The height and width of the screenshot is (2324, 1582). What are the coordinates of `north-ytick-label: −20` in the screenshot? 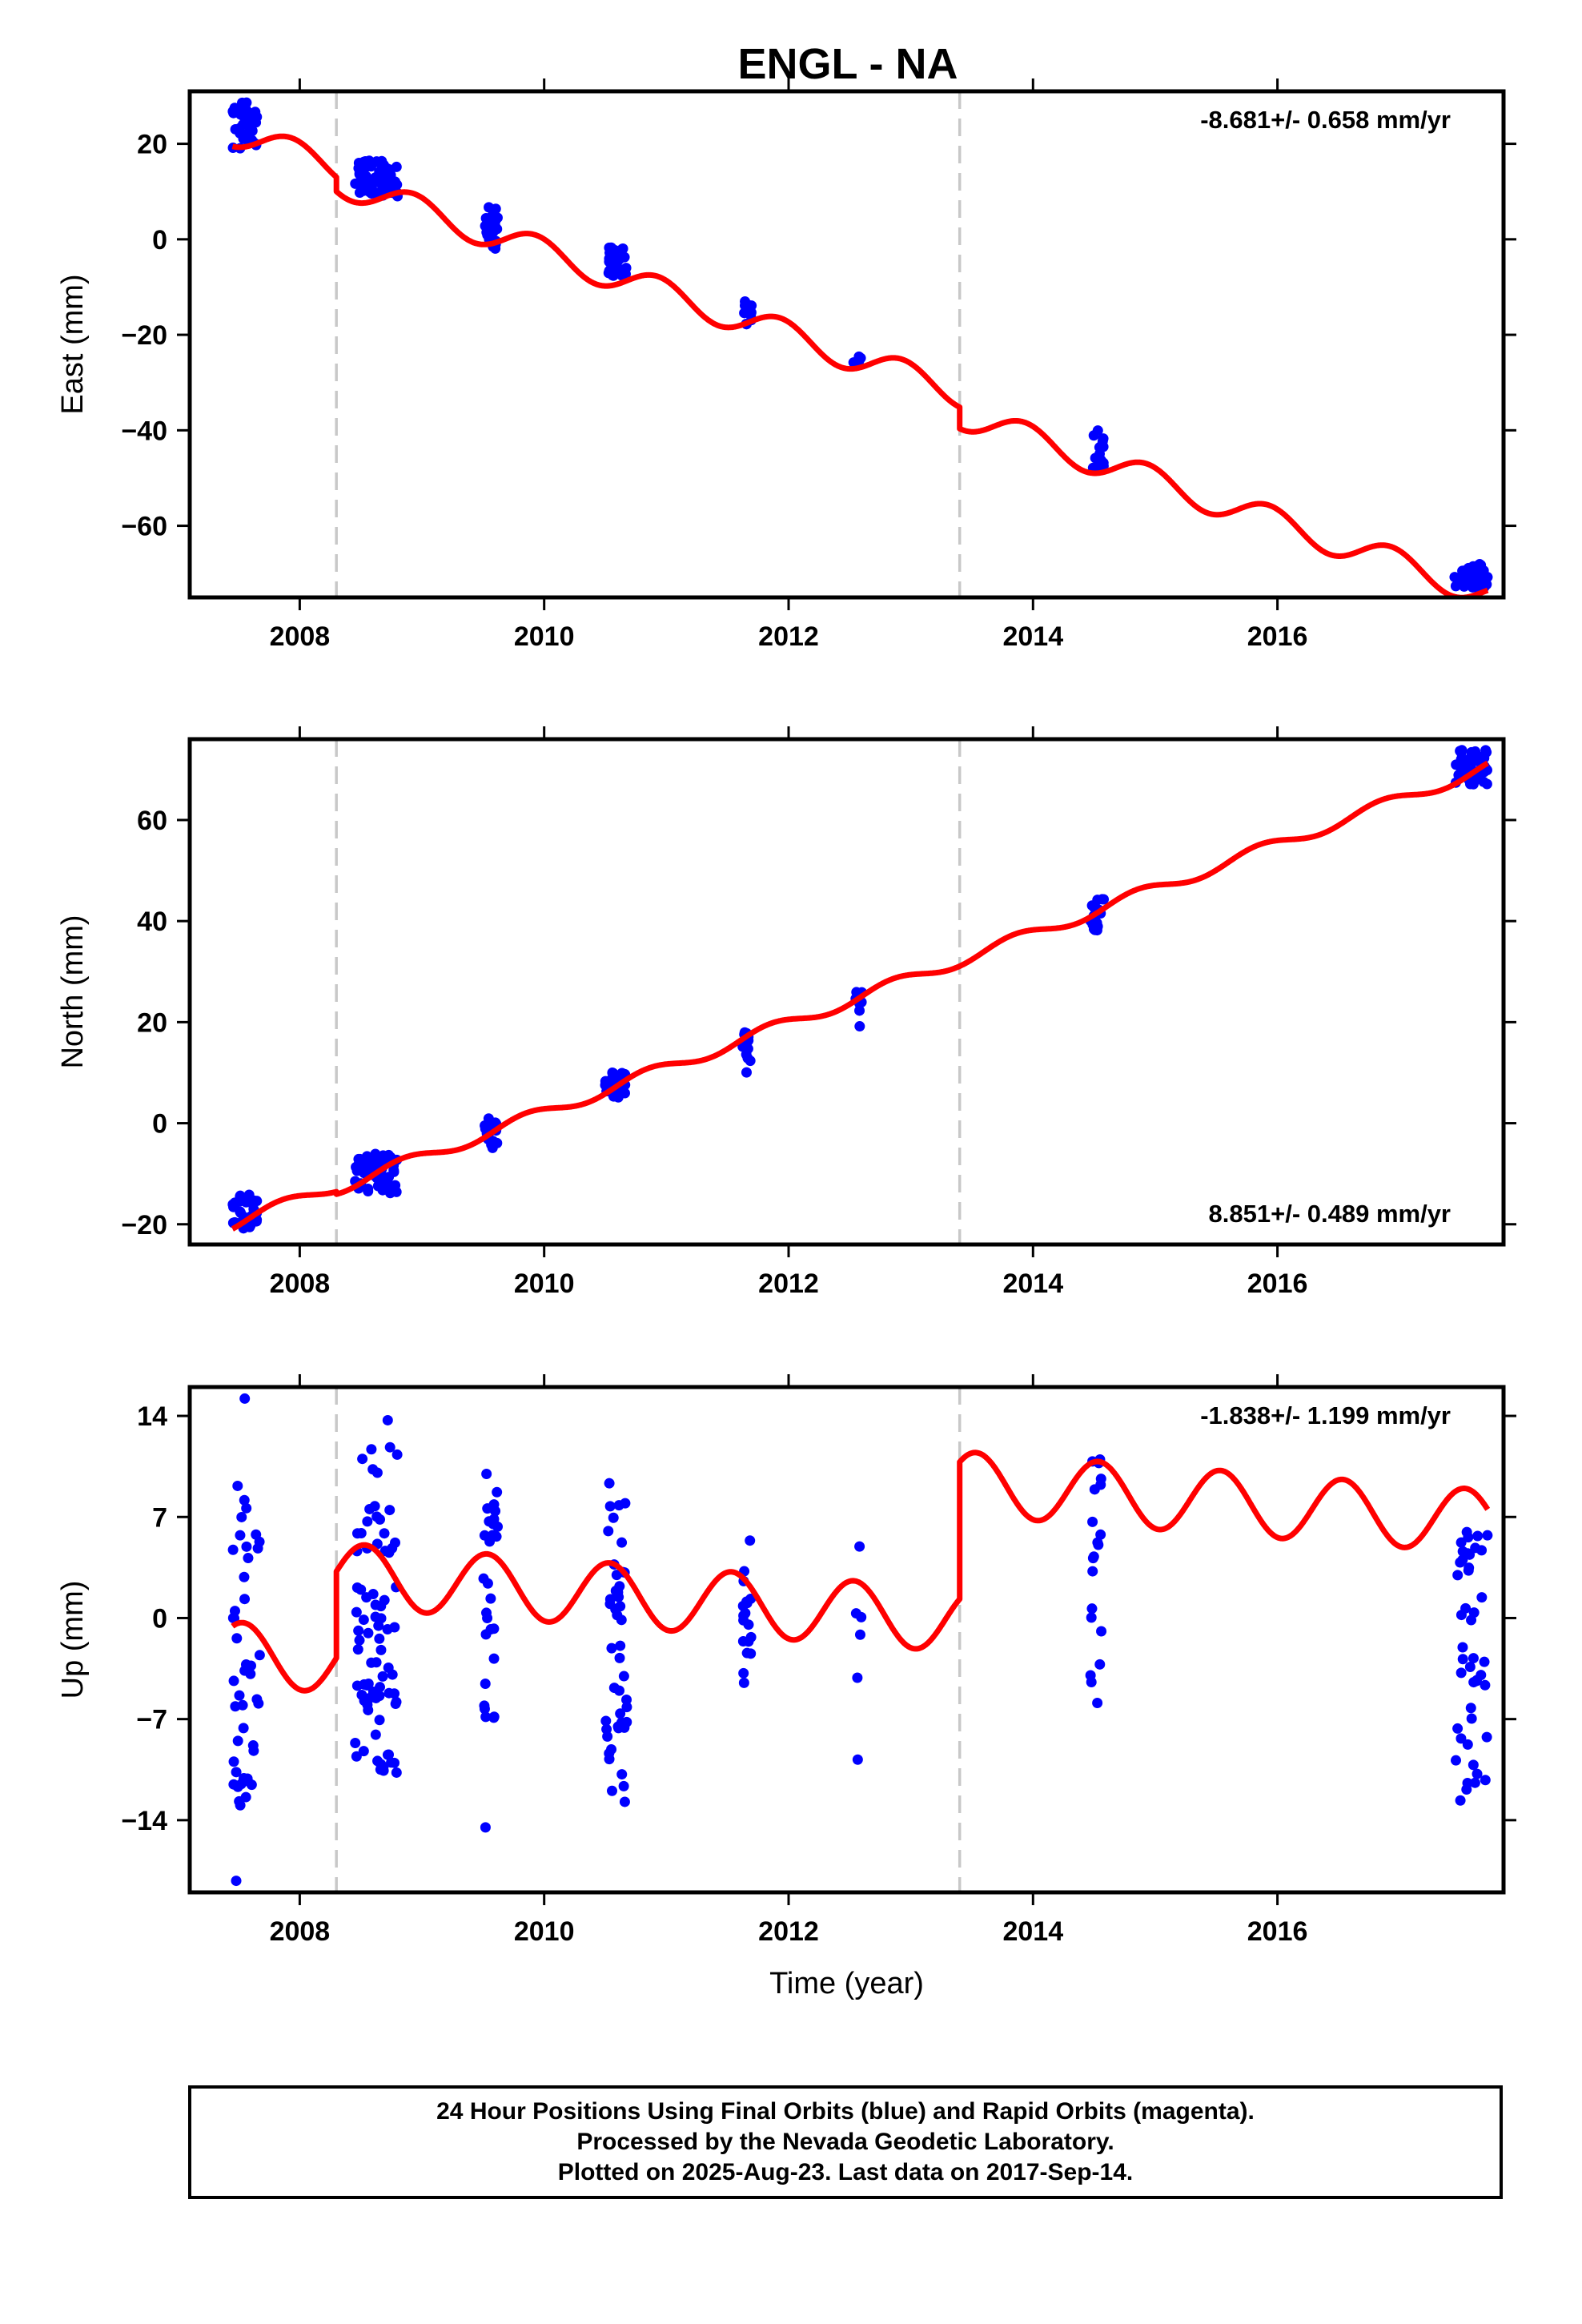 It's located at (144, 1225).